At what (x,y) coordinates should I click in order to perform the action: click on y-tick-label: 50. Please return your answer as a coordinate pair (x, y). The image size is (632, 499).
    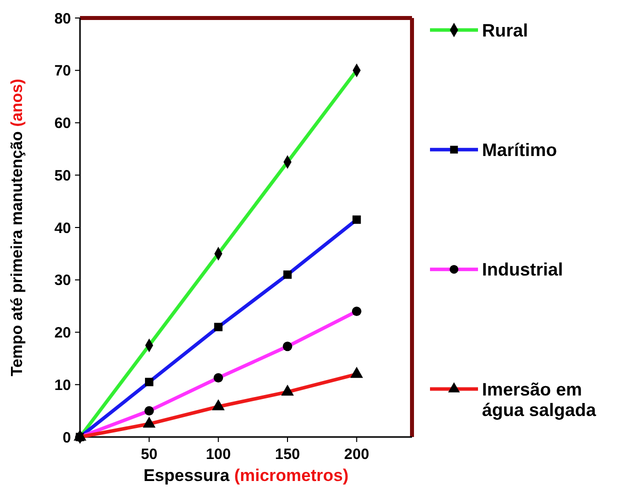
    Looking at the image, I should click on (62, 175).